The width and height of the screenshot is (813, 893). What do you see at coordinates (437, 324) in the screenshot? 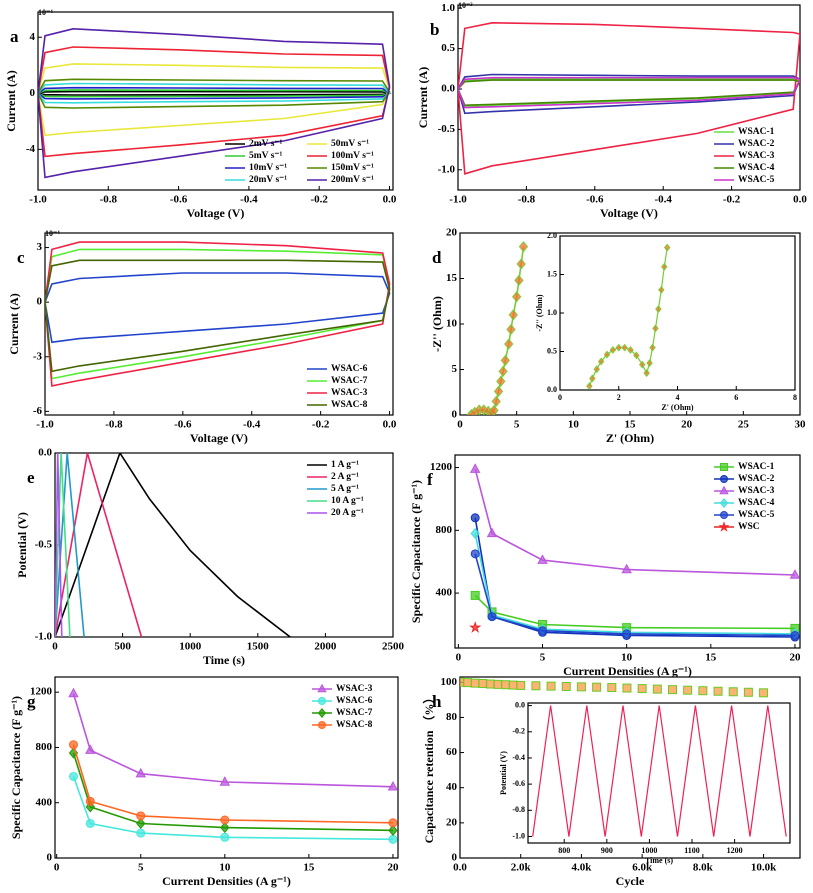
I see `y-axis-label: -Z'' (Ohm)` at bounding box center [437, 324].